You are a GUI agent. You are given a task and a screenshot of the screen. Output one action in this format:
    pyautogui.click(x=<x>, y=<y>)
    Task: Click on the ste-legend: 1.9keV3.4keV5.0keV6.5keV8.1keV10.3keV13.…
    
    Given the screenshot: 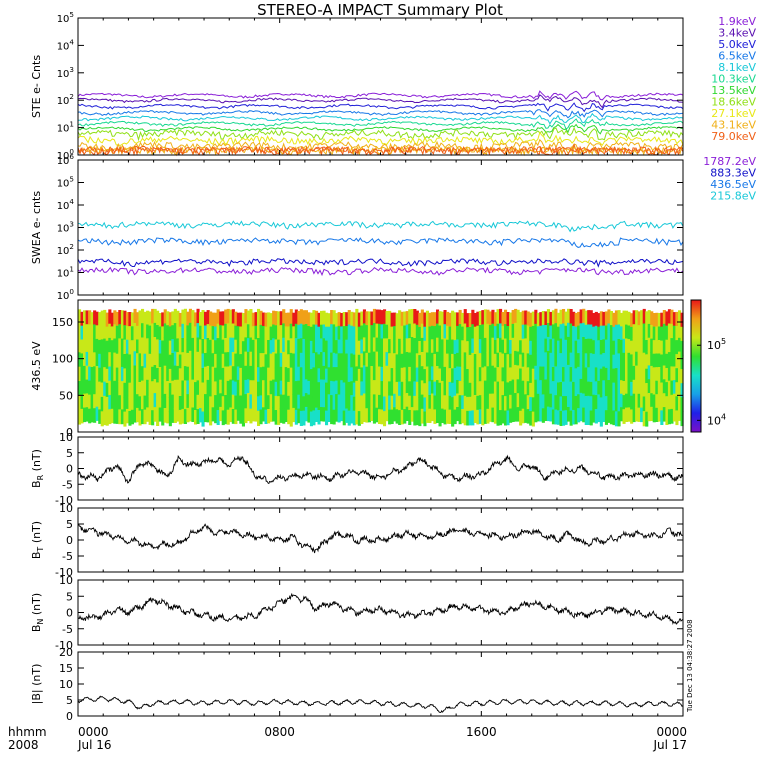 What is the action you would take?
    pyautogui.click(x=733, y=79)
    